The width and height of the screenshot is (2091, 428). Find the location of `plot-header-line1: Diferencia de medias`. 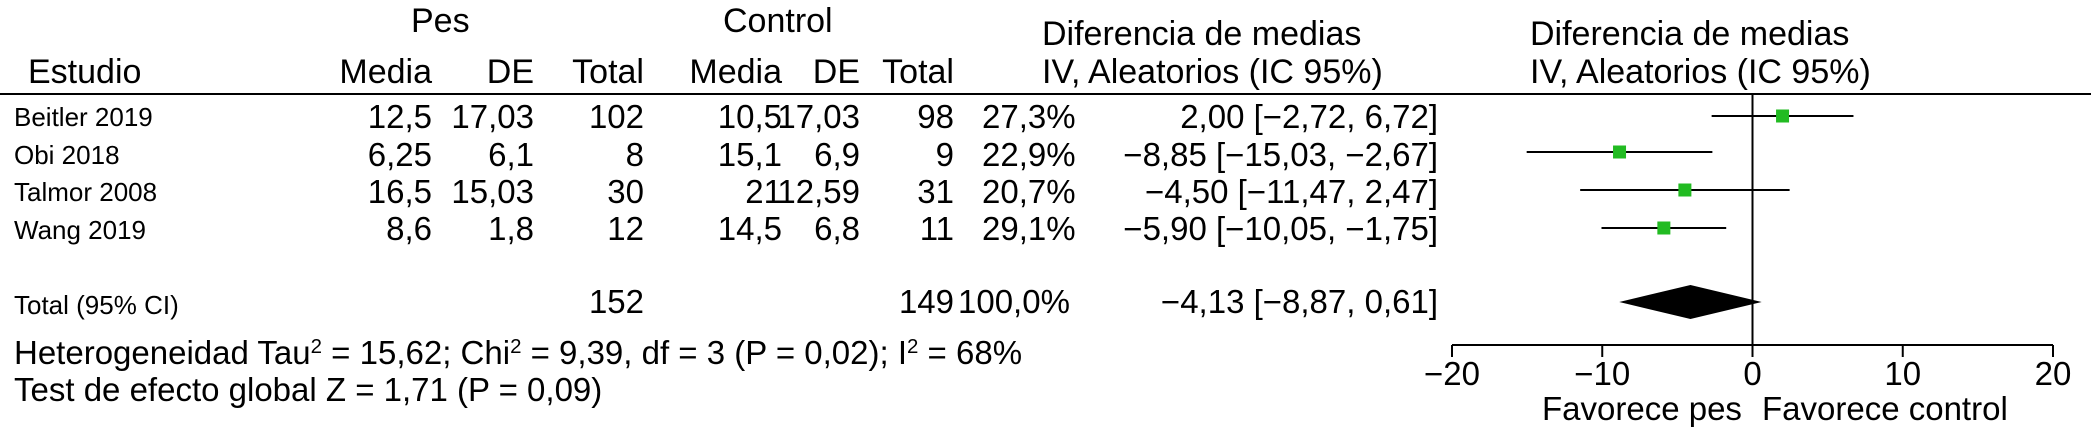

plot-header-line1: Diferencia de medias is located at coordinates (1690, 34).